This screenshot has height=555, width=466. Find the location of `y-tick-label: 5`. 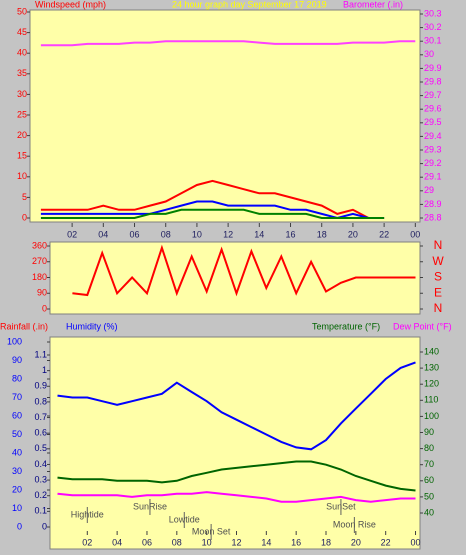

y-tick-label: 5 is located at coordinates (24, 197).